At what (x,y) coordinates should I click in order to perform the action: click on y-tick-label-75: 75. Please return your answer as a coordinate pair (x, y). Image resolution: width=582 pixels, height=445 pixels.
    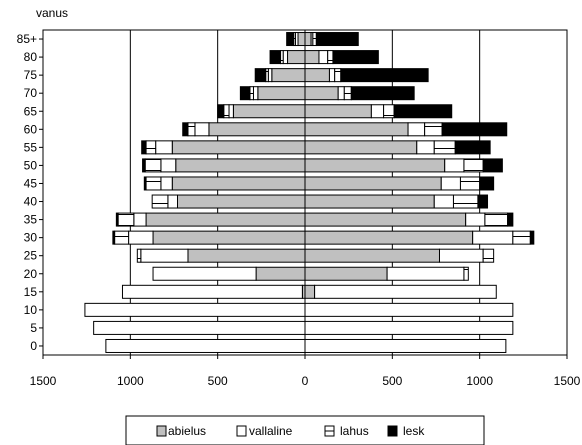
    Looking at the image, I should click on (31, 75).